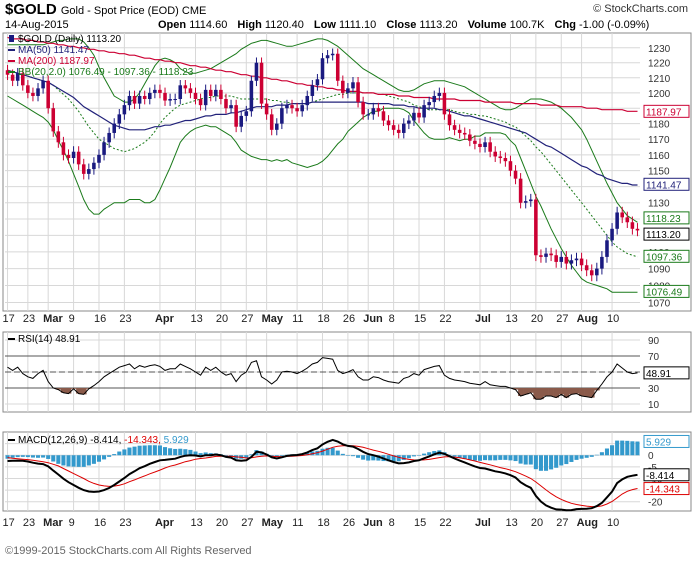  What do you see at coordinates (322, 378) in the screenshot?
I see `rsi-line` at bounding box center [322, 378].